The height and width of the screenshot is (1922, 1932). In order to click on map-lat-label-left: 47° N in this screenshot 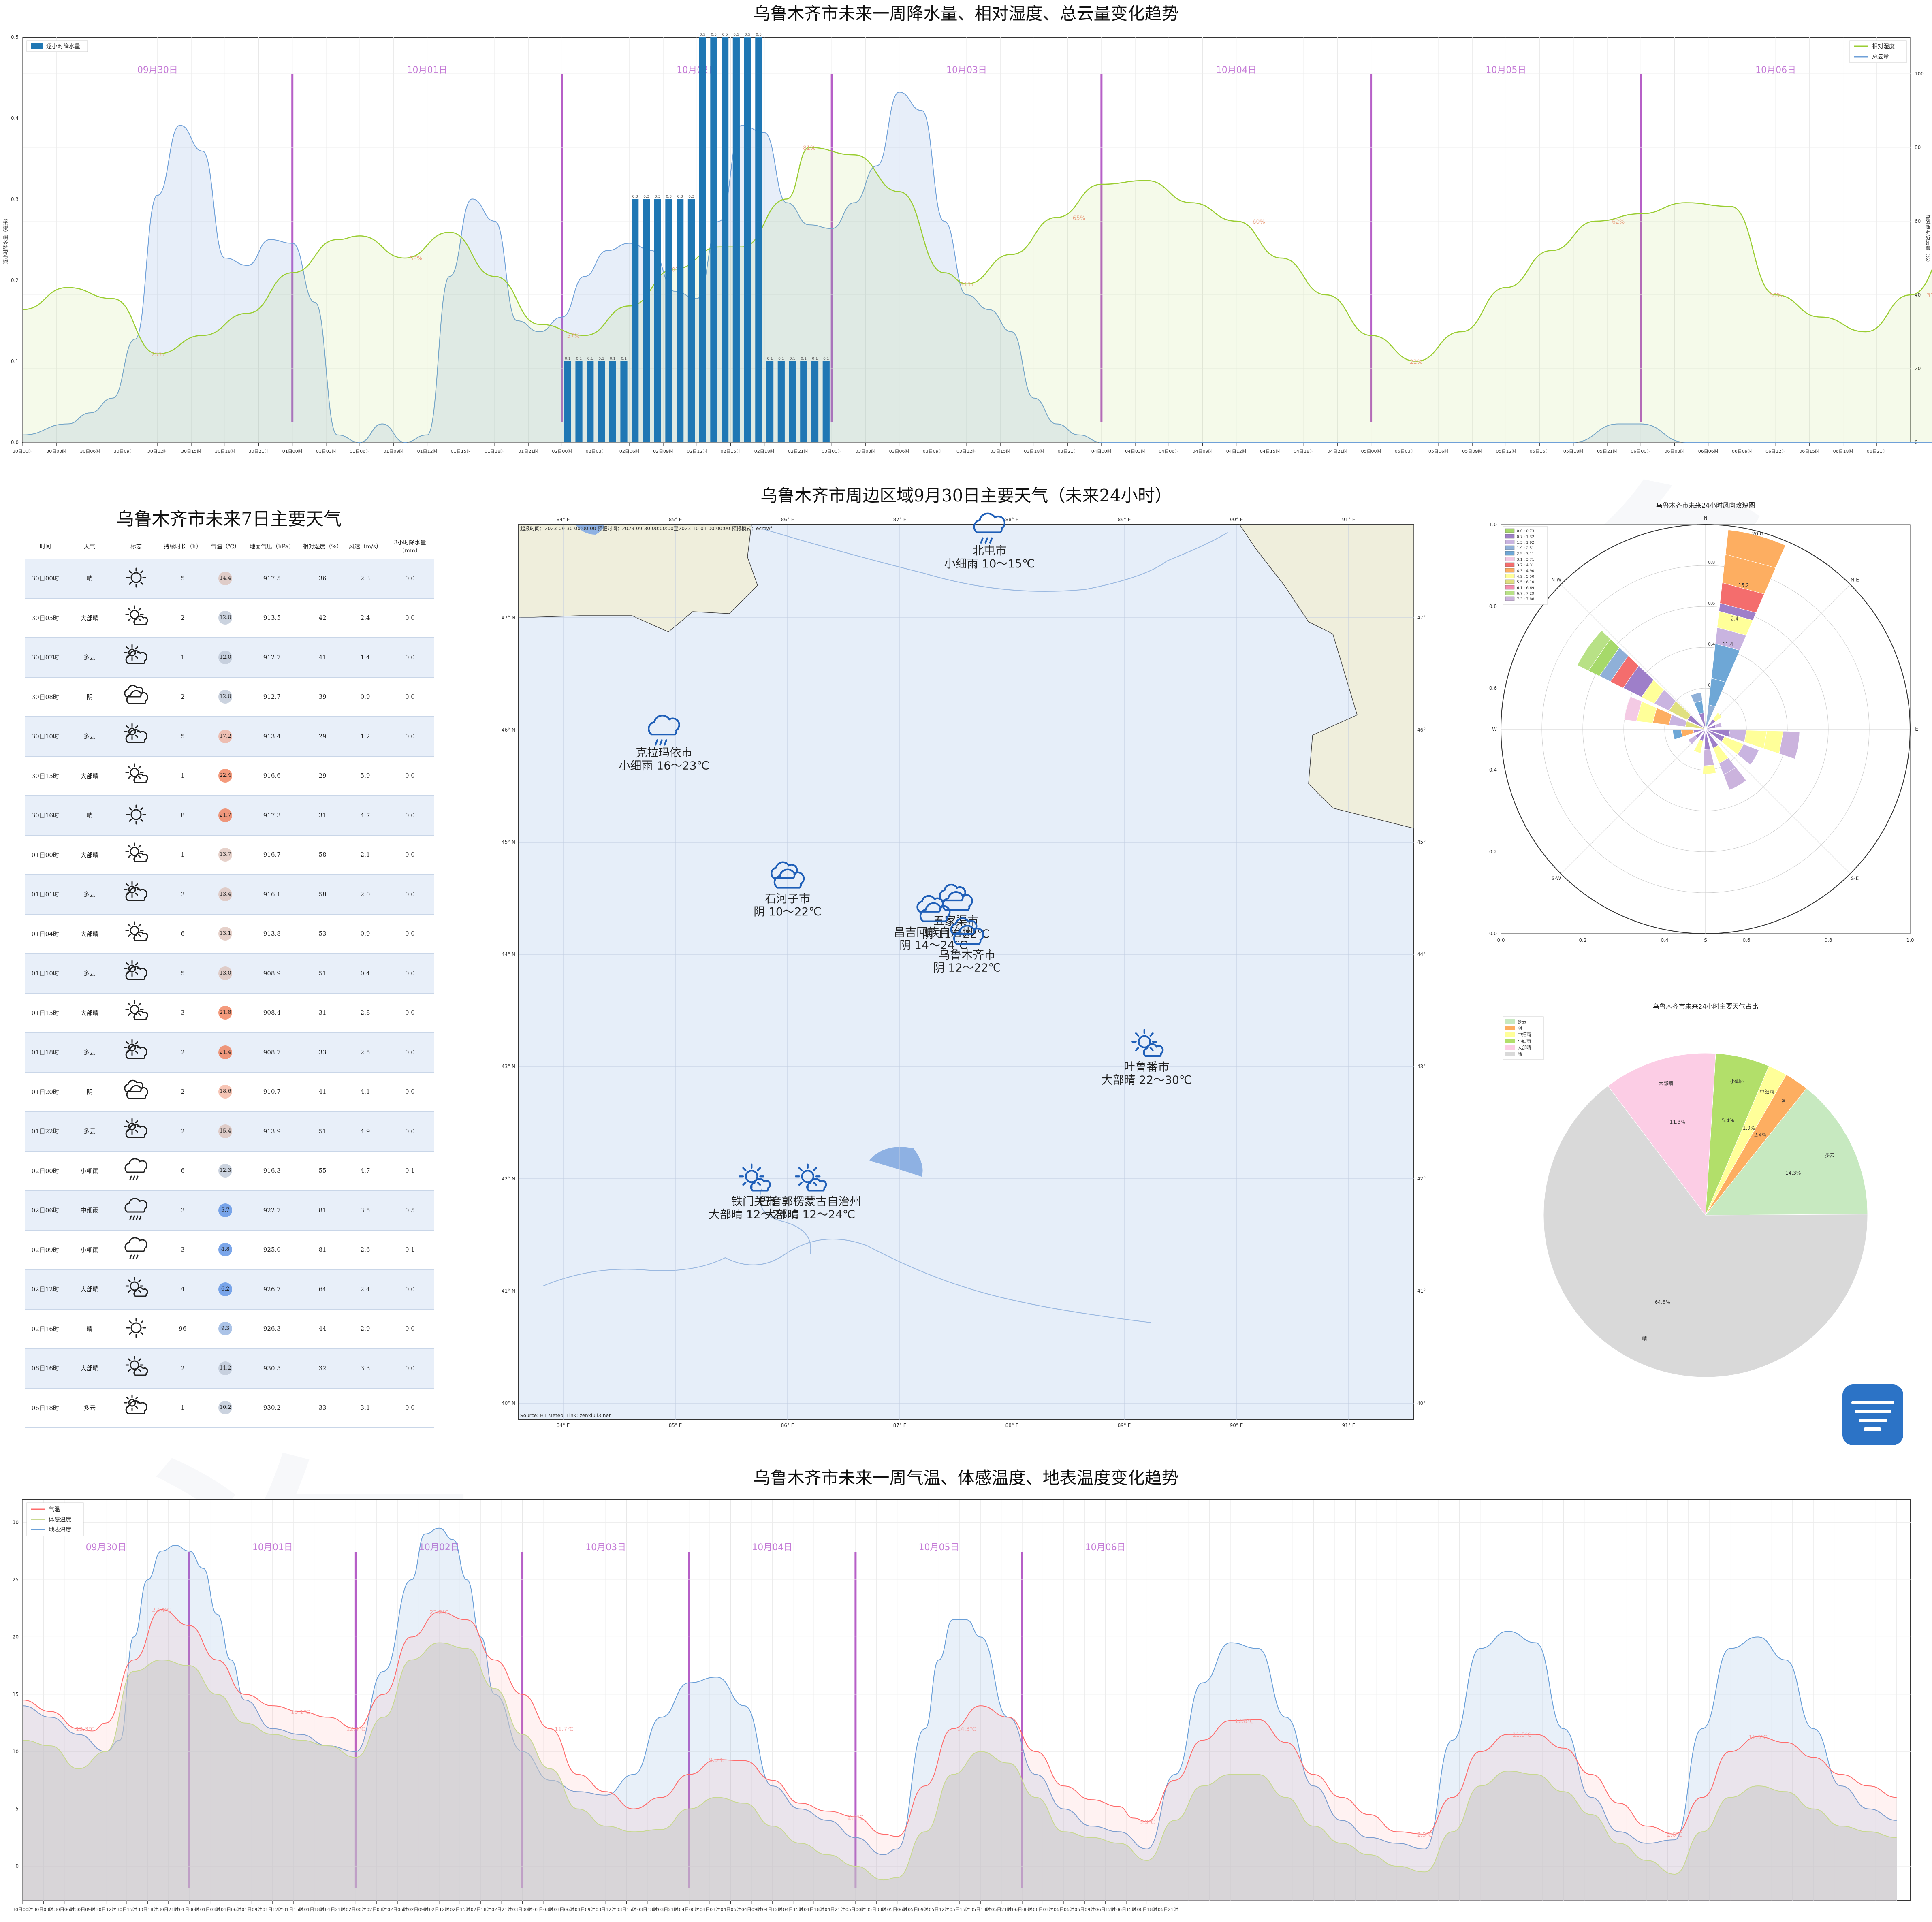, I will do `click(508, 618)`.